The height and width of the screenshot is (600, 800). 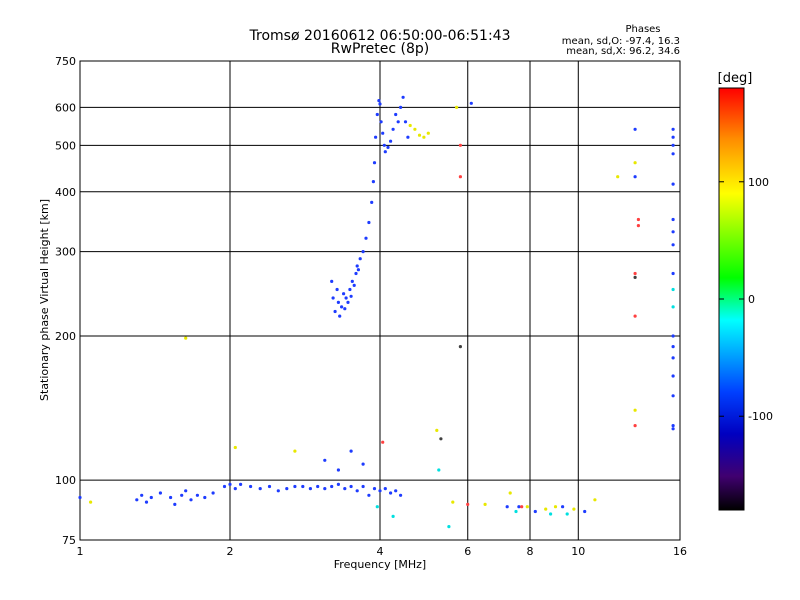 I want to click on x-tick-label: 10, so click(x=578, y=551).